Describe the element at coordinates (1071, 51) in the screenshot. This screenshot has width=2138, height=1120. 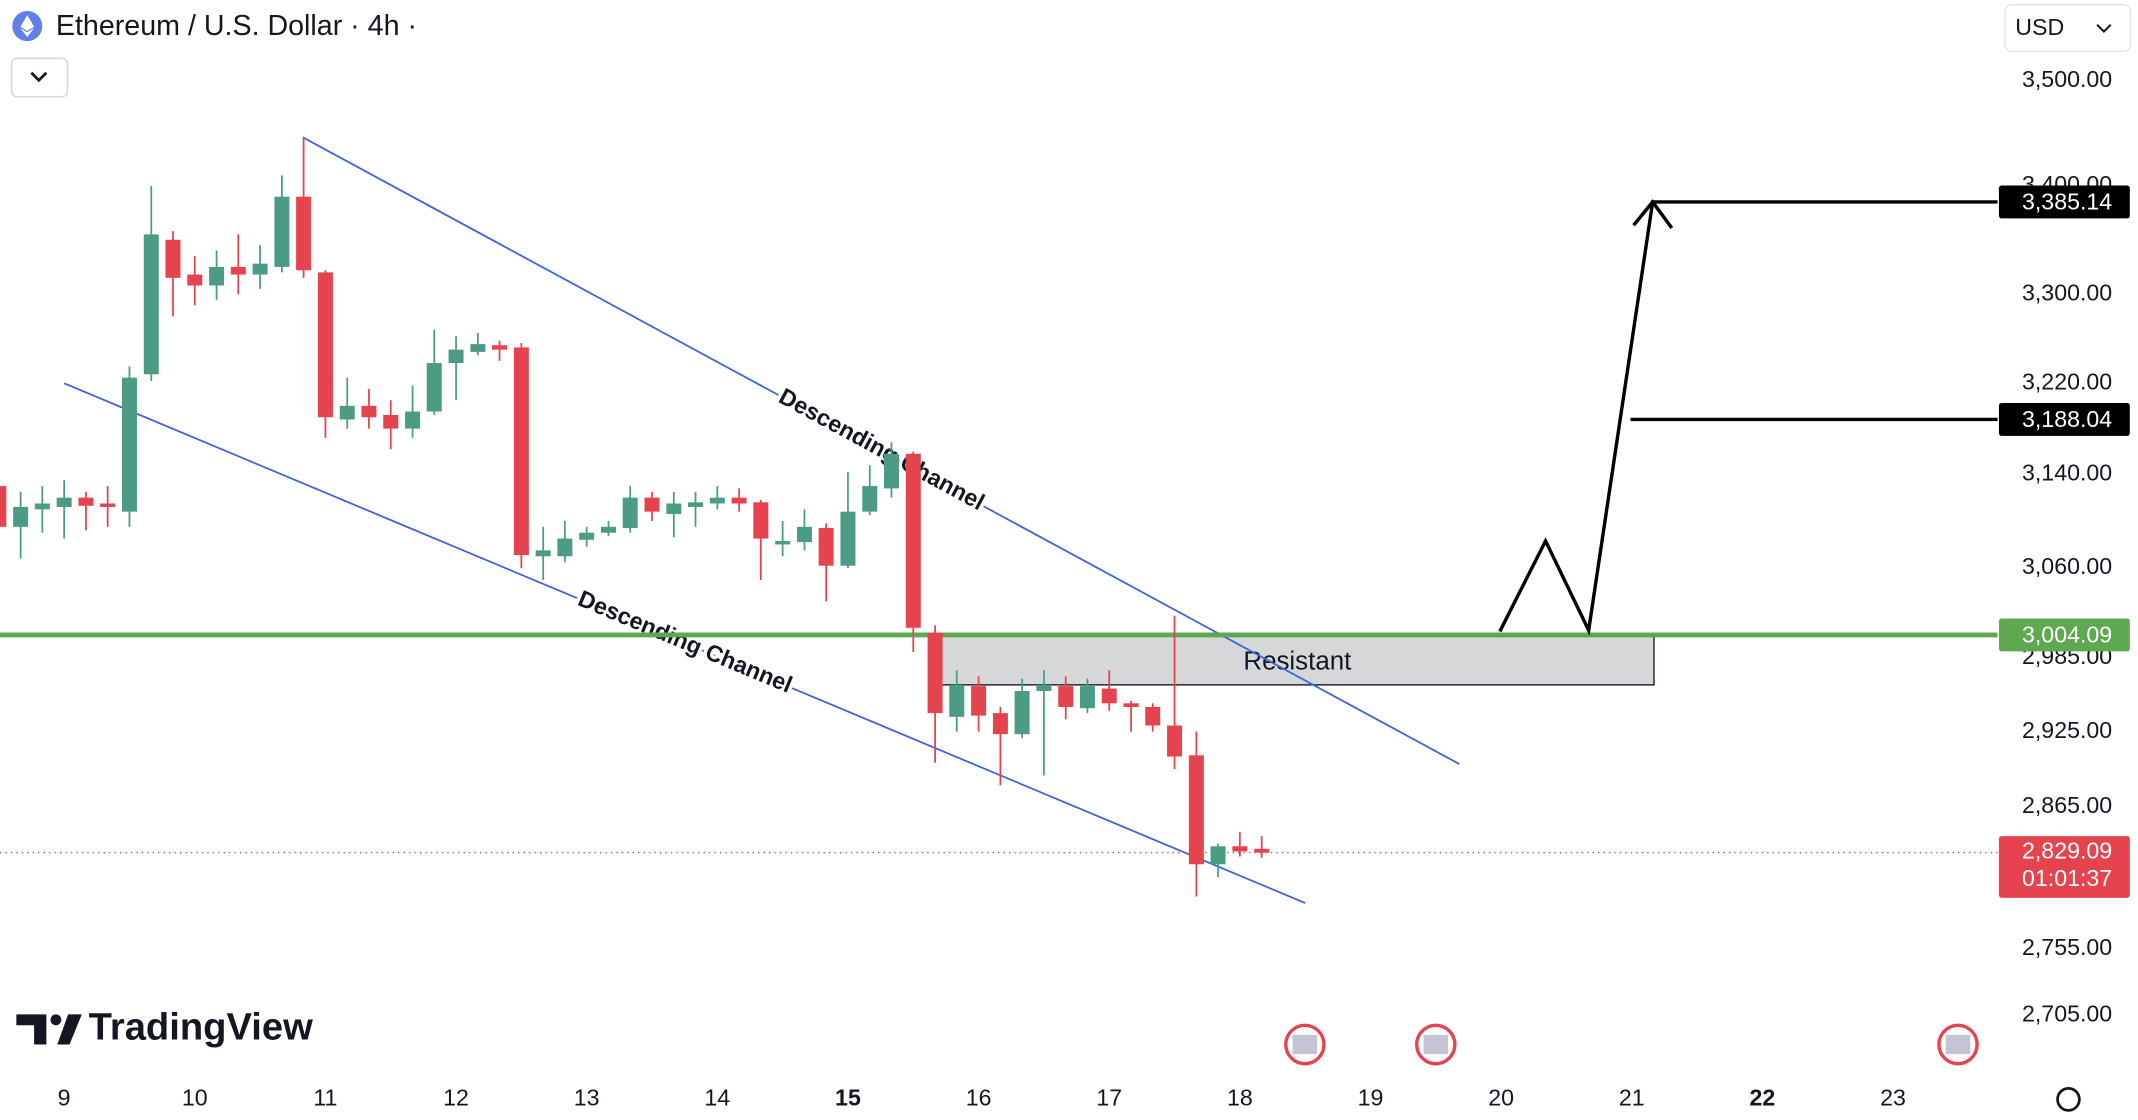
I see `header: Ethereum / U.S. Dollar · 4h · USD` at that location.